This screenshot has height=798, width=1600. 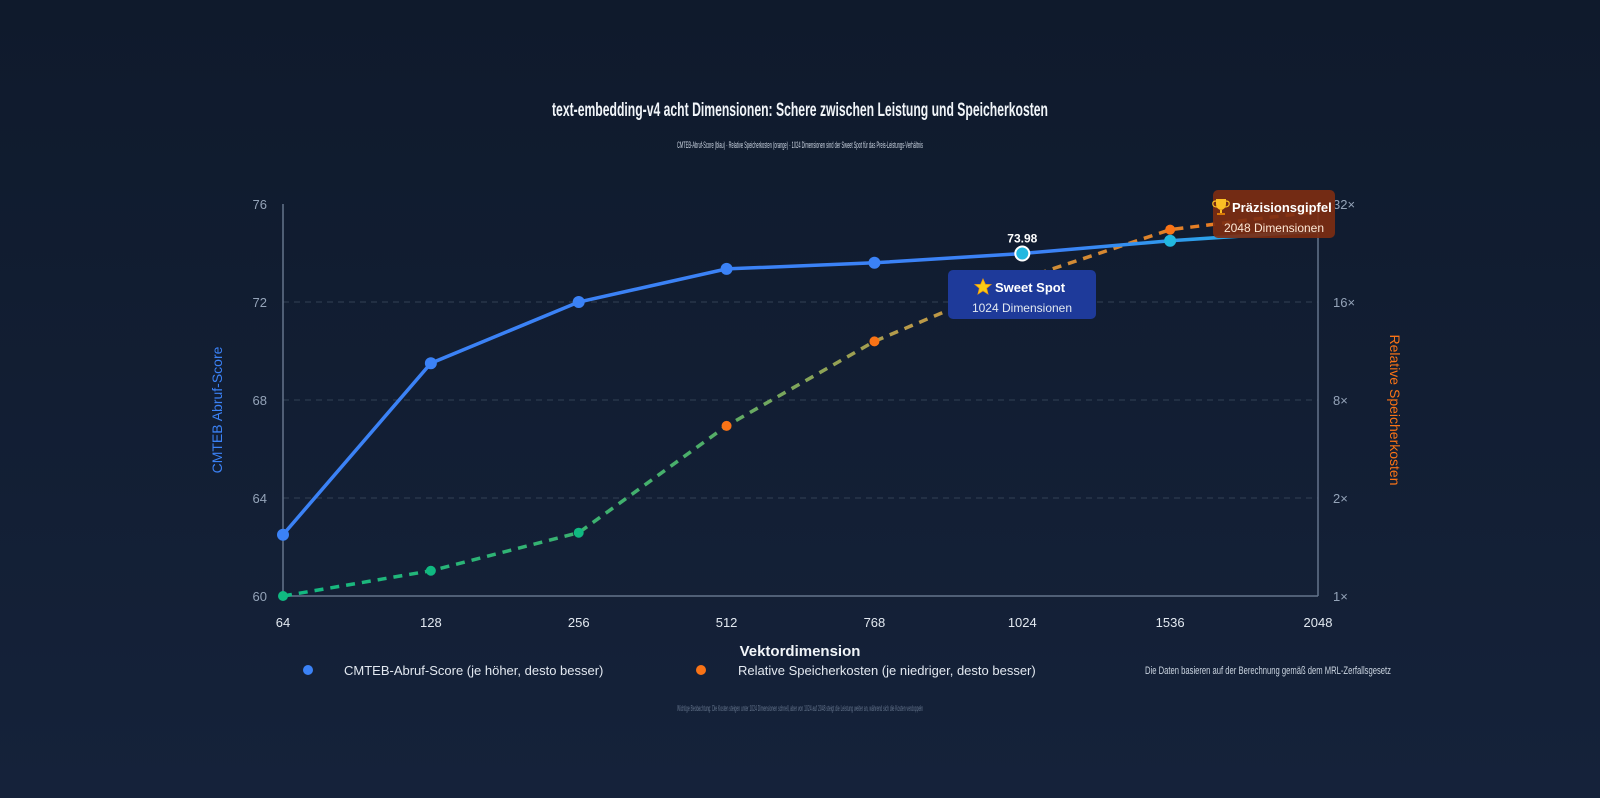 What do you see at coordinates (260, 596) in the screenshot?
I see `y-left-tick-label: 60` at bounding box center [260, 596].